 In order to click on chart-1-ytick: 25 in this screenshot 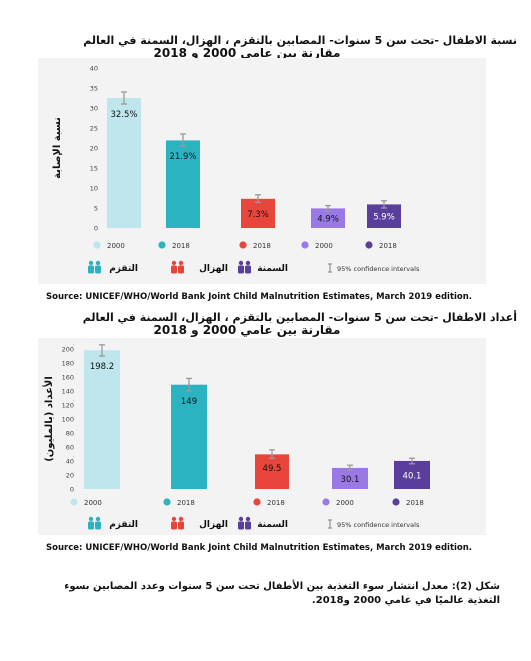, I will do `click(94, 129)`.